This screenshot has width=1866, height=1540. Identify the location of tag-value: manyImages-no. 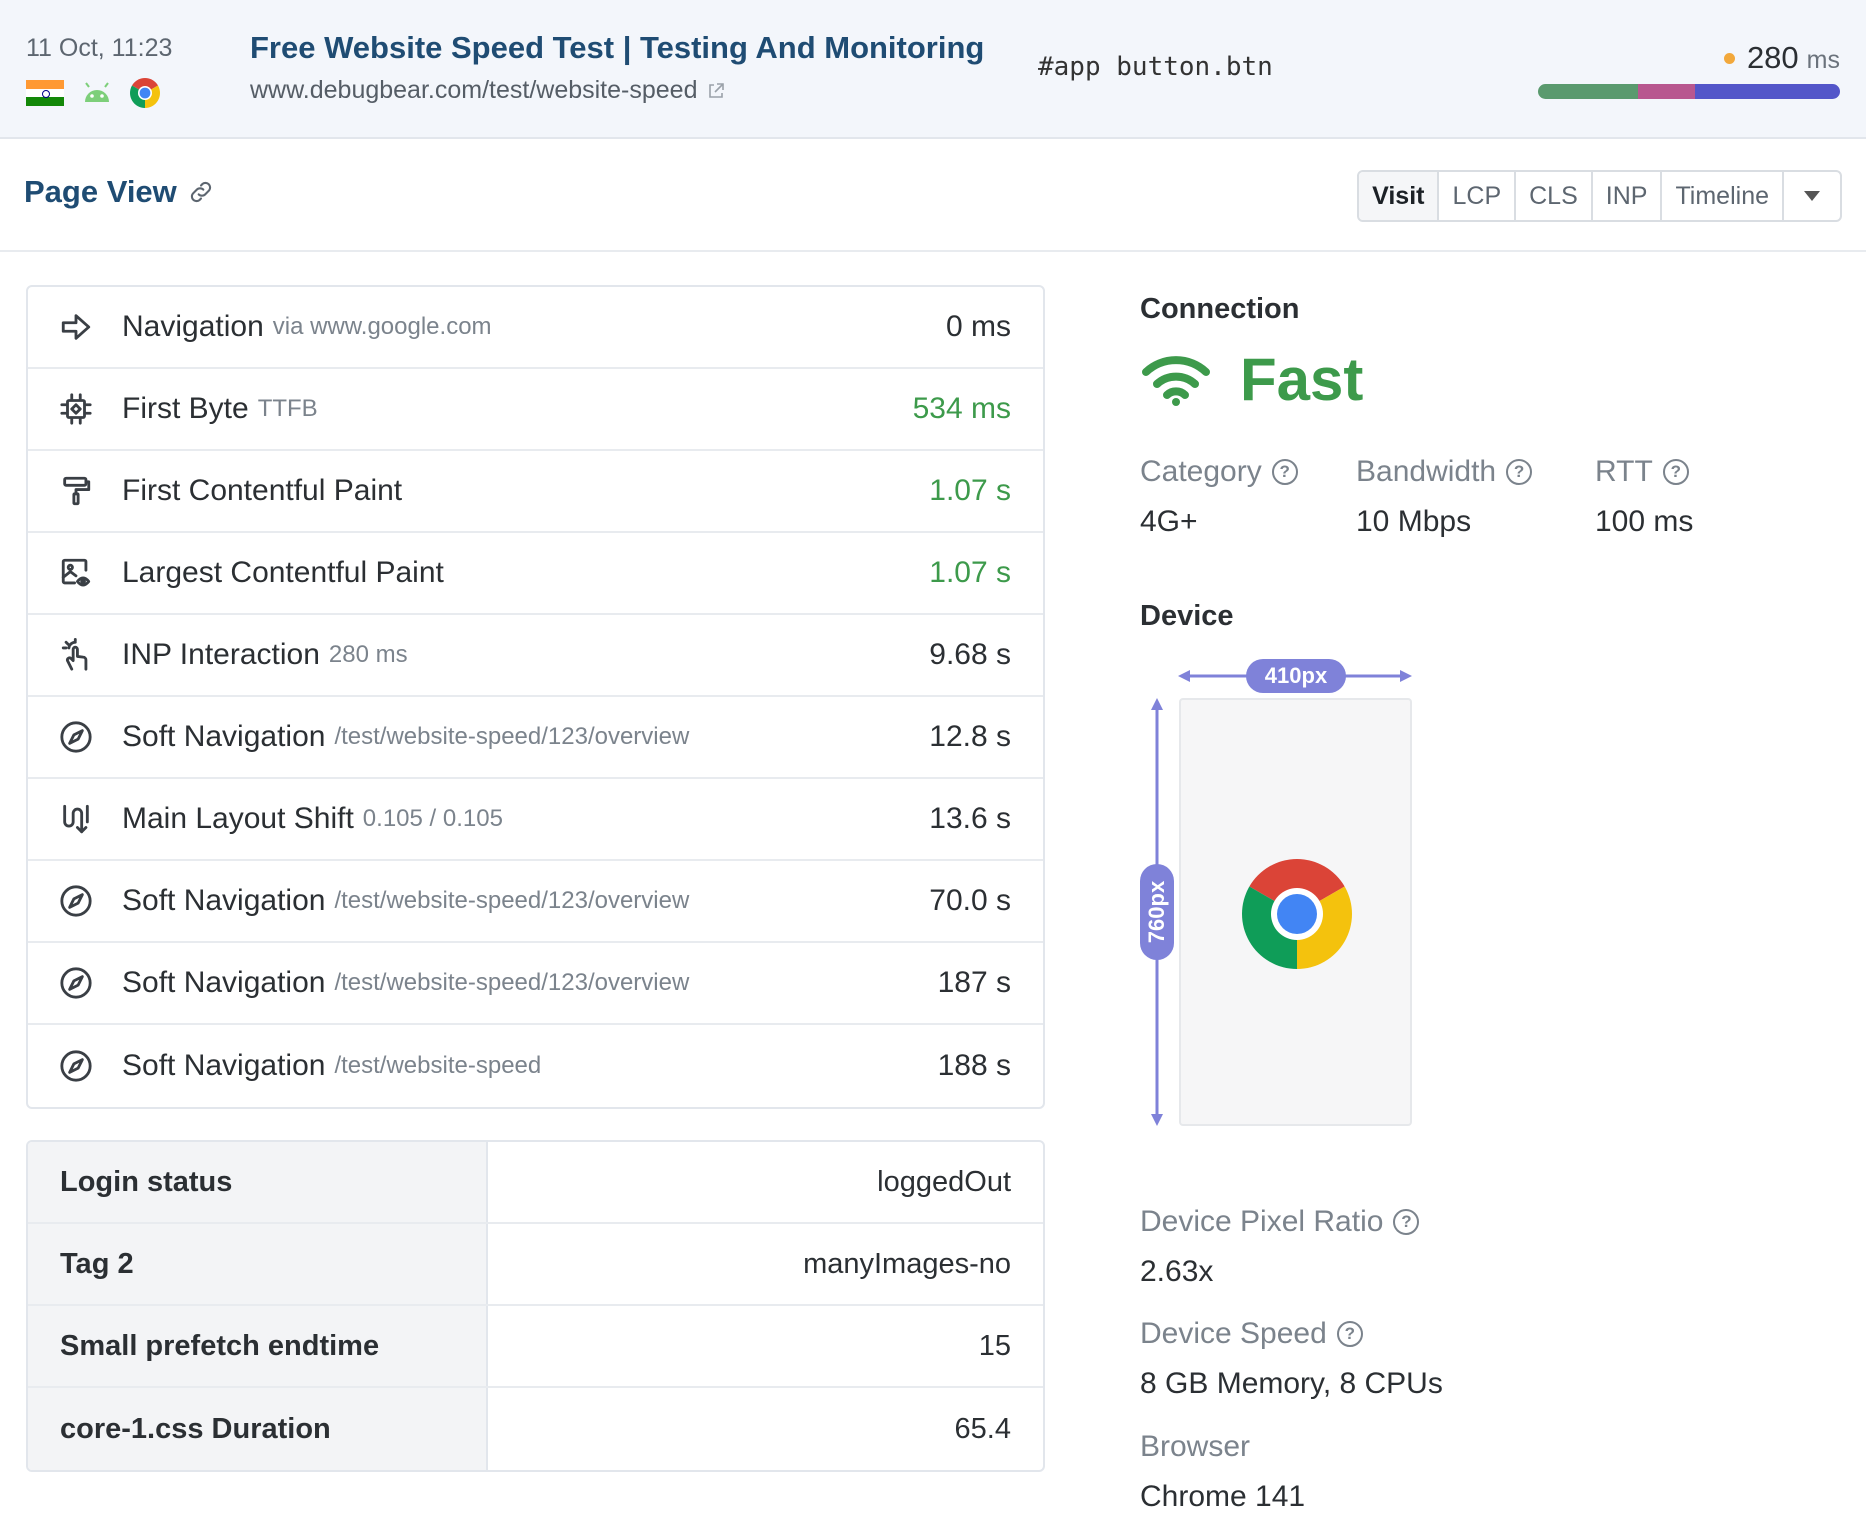
(907, 1263).